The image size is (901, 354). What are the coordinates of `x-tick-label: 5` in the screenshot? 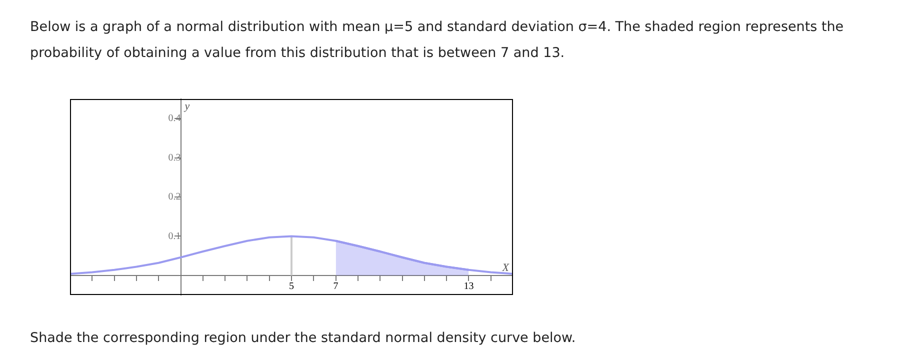 It's located at (291, 286).